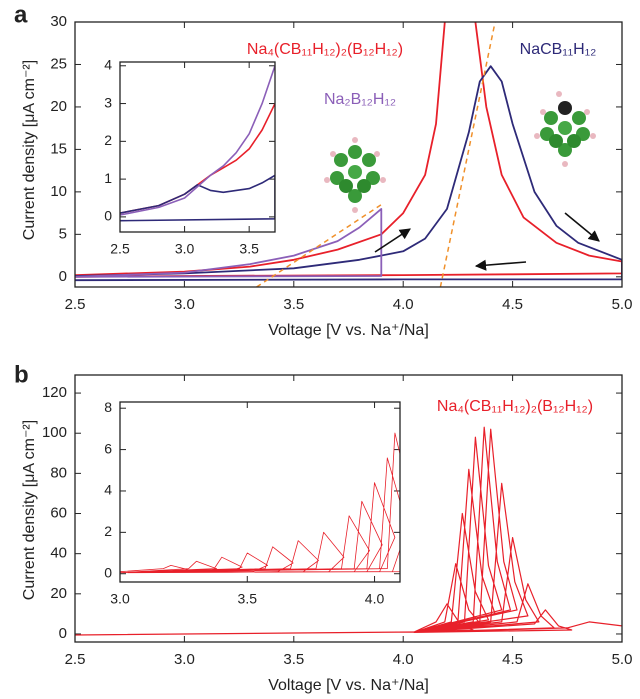  What do you see at coordinates (108, 448) in the screenshot?
I see `y-tick-label: 6` at bounding box center [108, 448].